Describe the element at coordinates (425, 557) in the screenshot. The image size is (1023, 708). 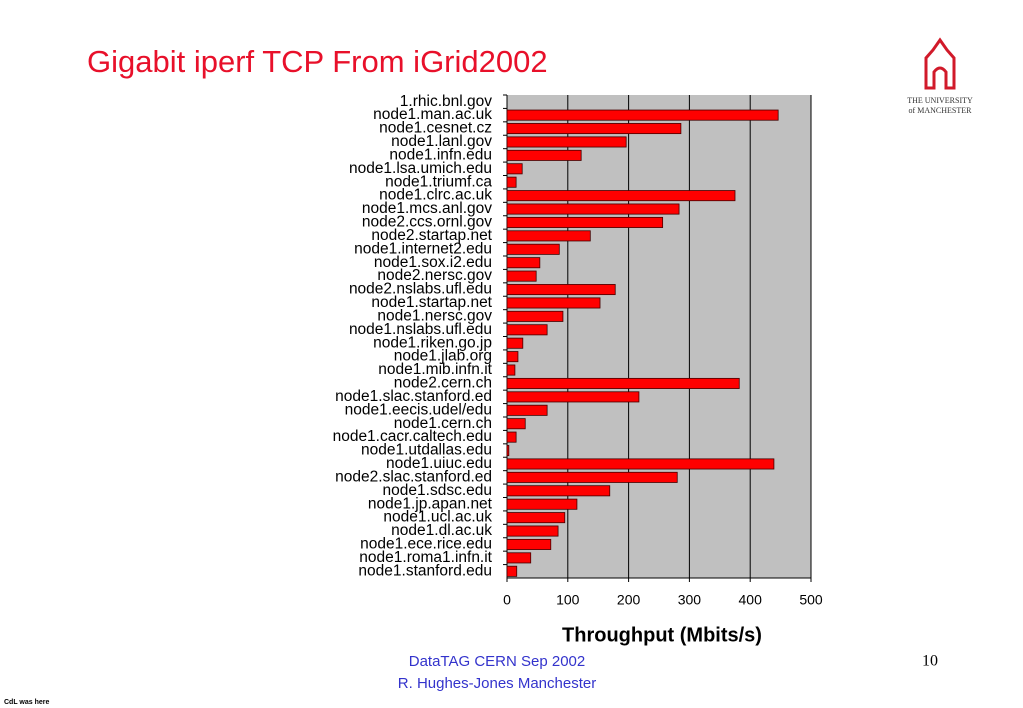
I see `y-tick-label: node1.roma1.infn.it` at that location.